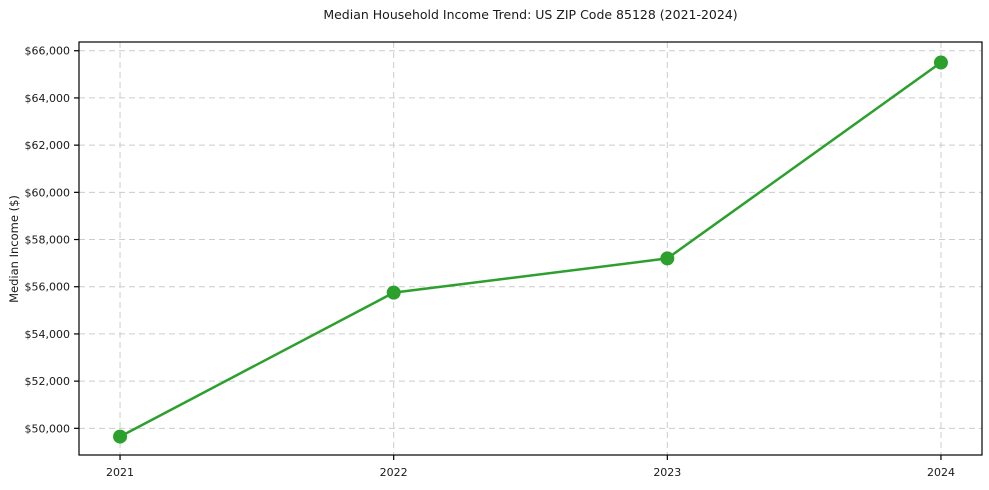 Image resolution: width=989 pixels, height=490 pixels. I want to click on y-tick-label: $58,000, so click(48, 240).